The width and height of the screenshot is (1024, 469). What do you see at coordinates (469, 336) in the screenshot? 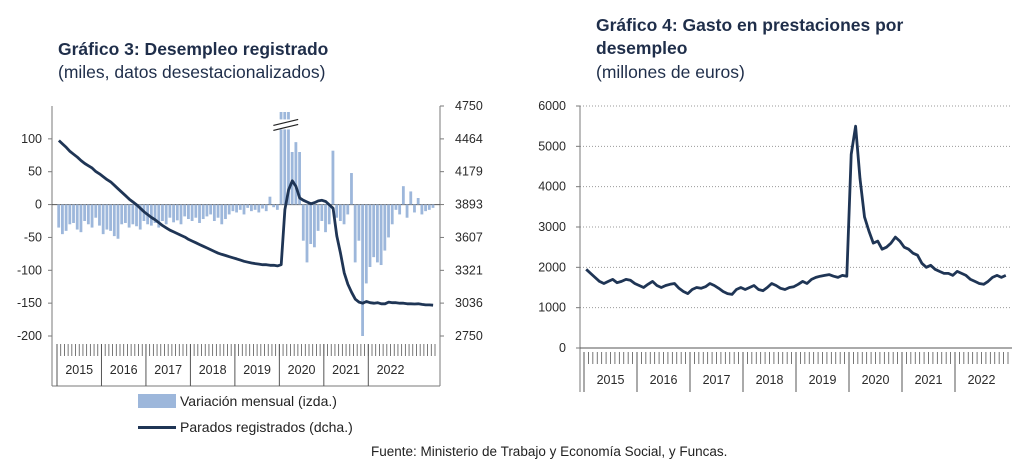
I see `right-tick-label: 2750` at bounding box center [469, 336].